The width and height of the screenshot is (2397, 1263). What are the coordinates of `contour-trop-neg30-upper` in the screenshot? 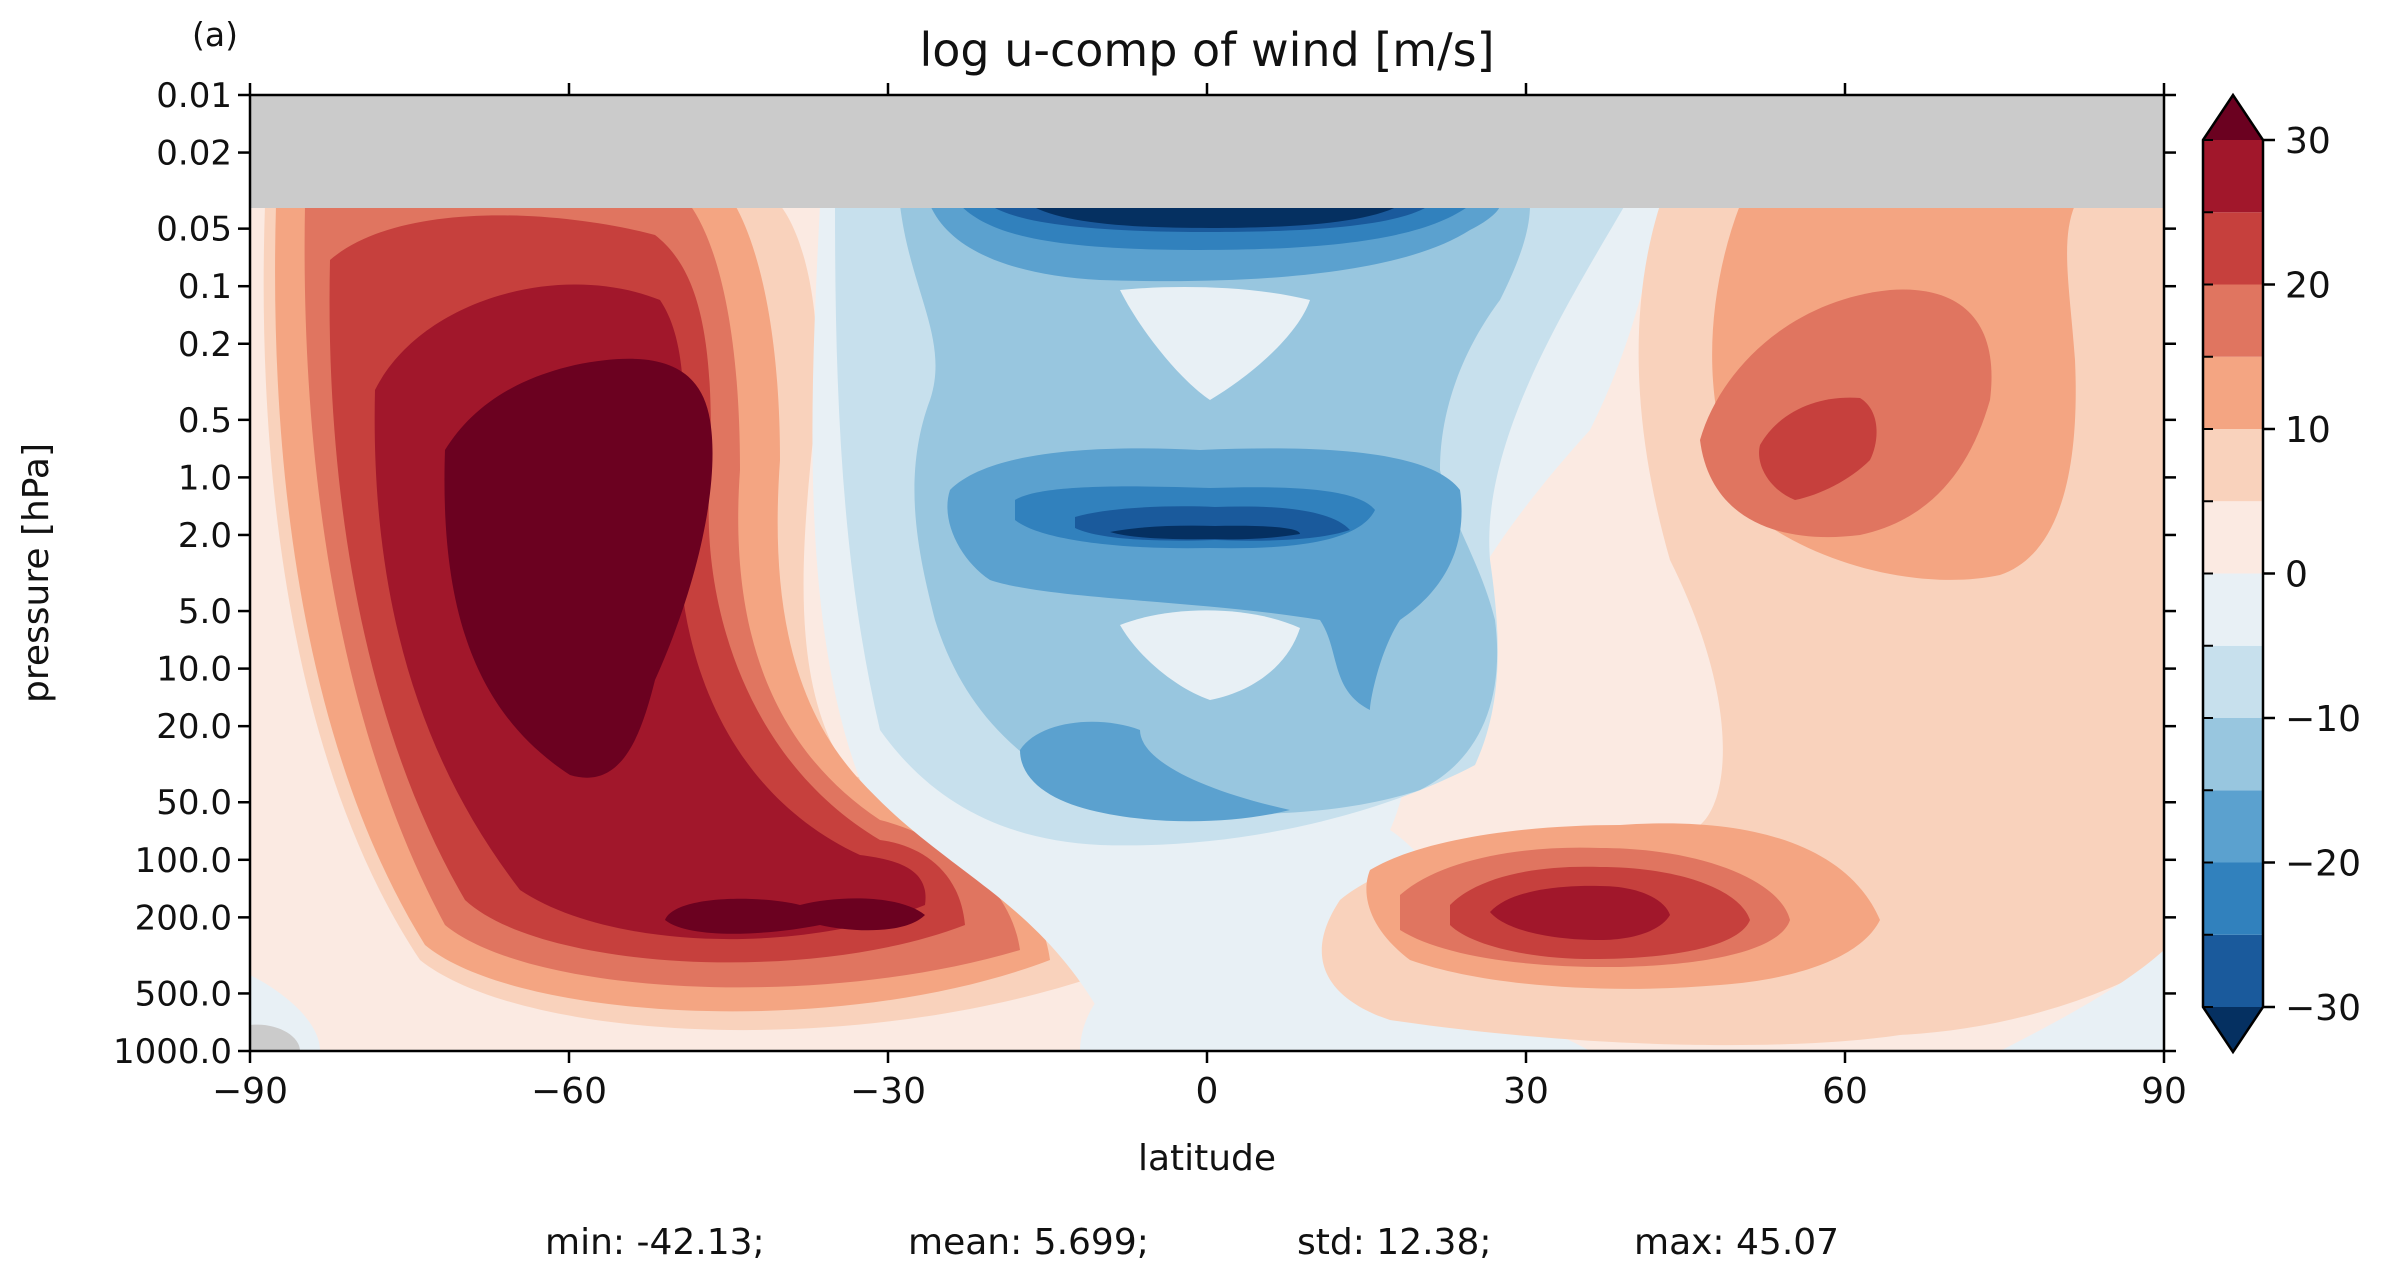 It's located at (1215, 216).